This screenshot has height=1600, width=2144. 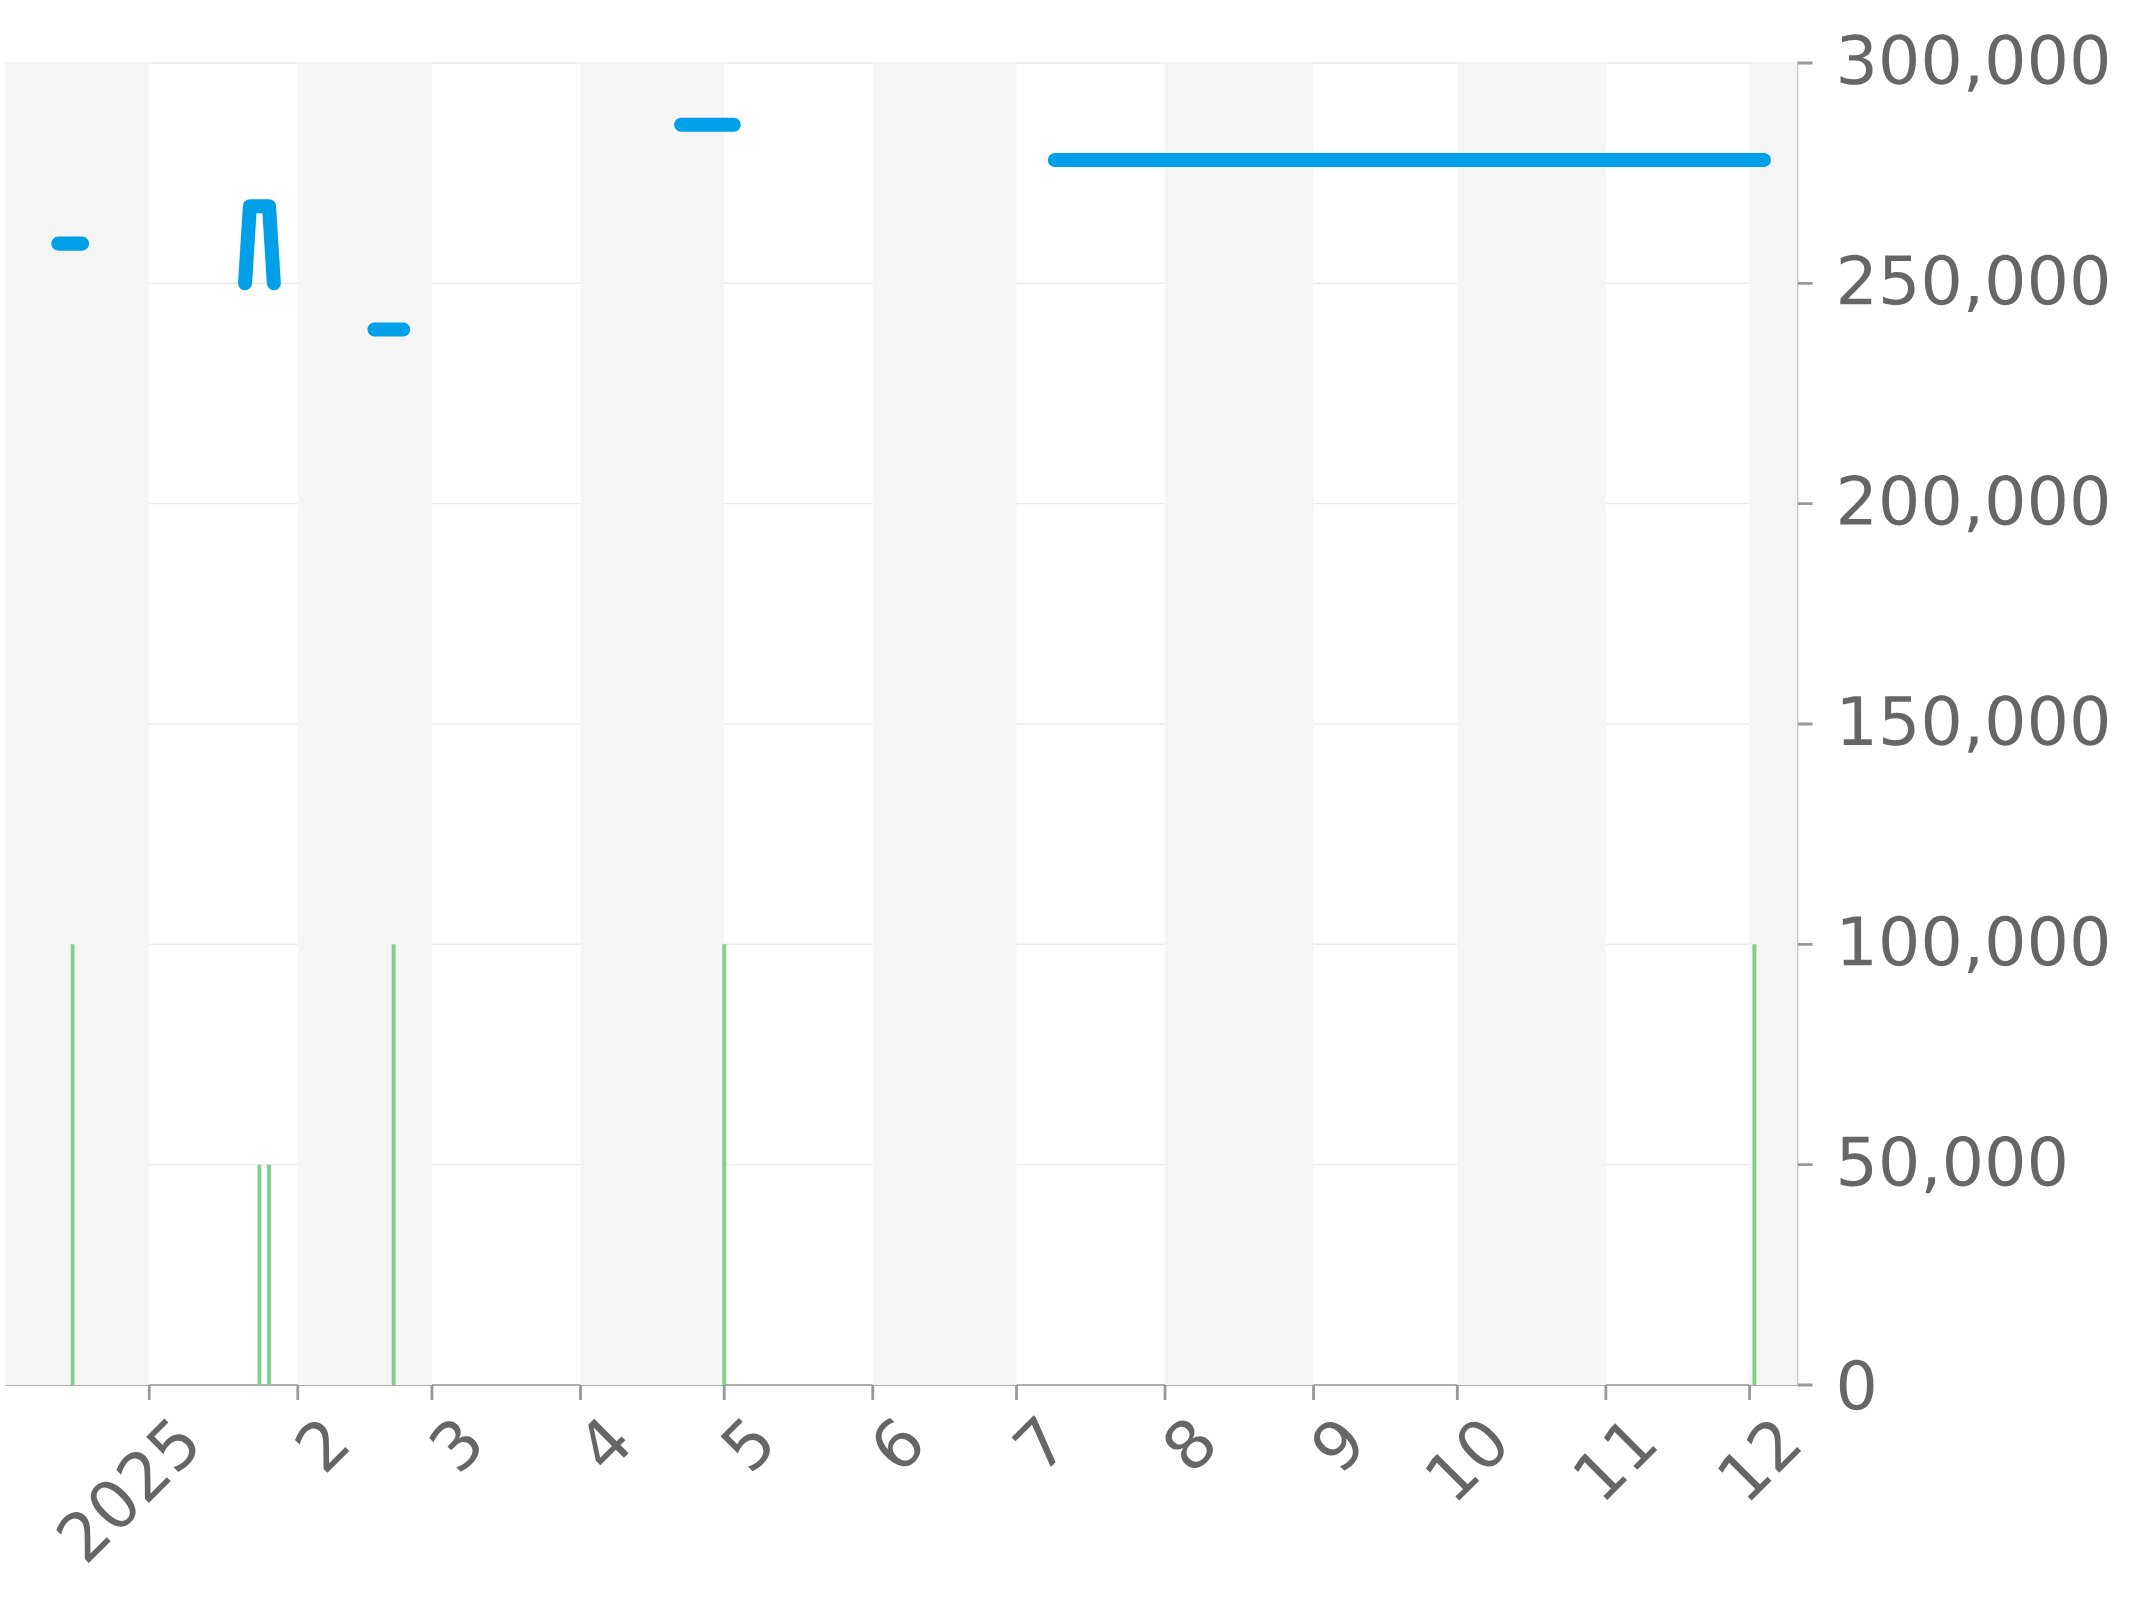 What do you see at coordinates (1189, 1444) in the screenshot?
I see `x-tick-label: 8` at bounding box center [1189, 1444].